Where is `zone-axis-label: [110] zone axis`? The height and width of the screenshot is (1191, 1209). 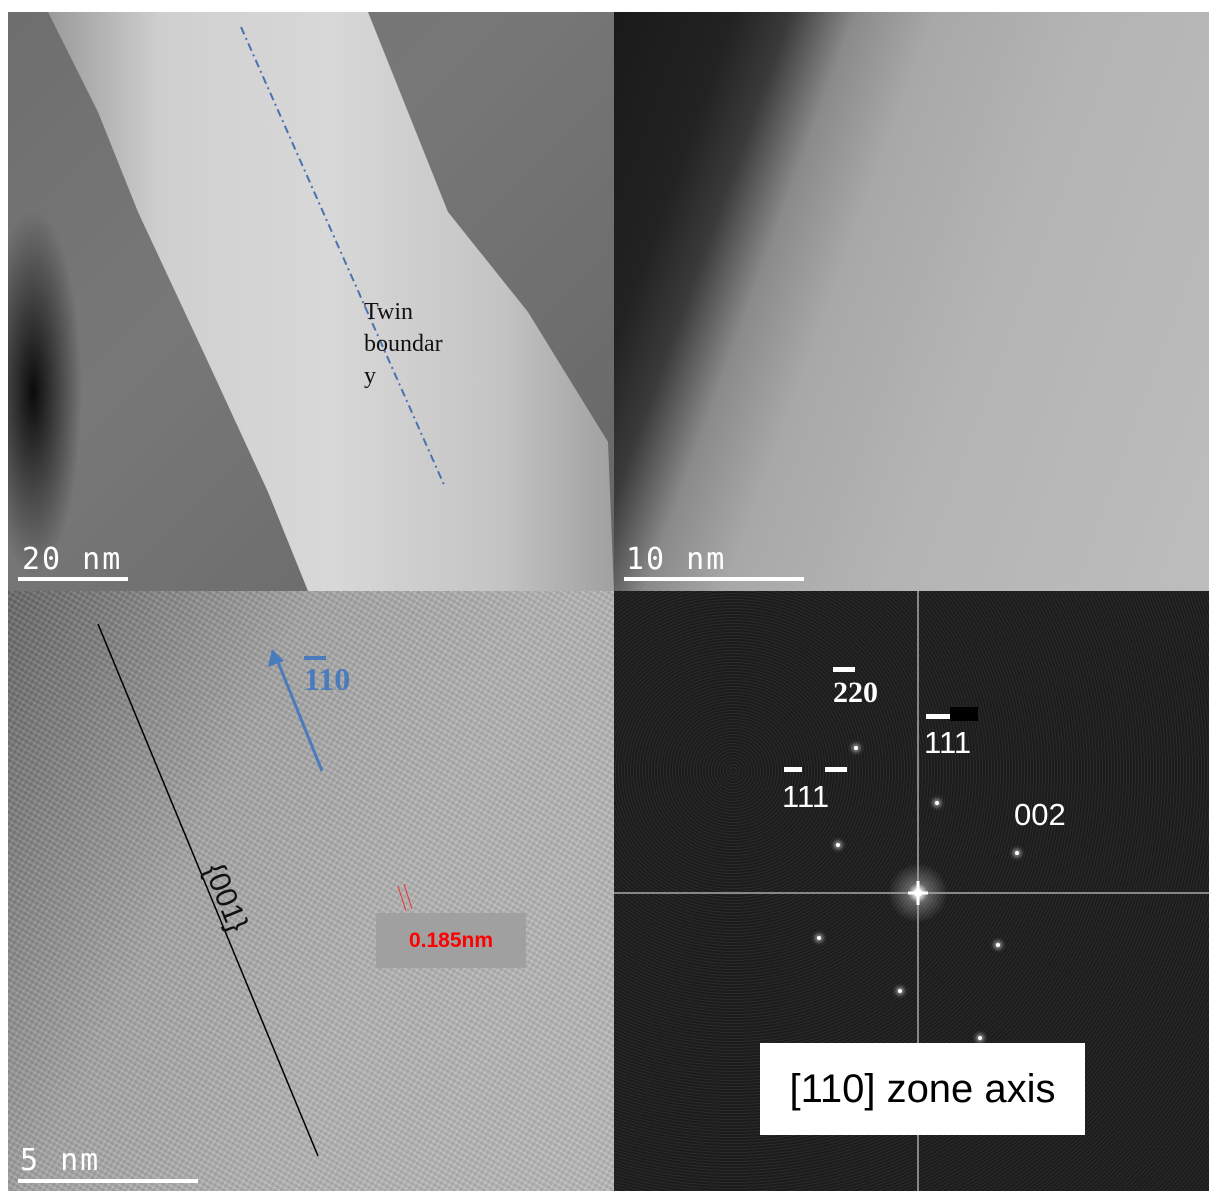 zone-axis-label: [110] zone axis is located at coordinates (922, 1089).